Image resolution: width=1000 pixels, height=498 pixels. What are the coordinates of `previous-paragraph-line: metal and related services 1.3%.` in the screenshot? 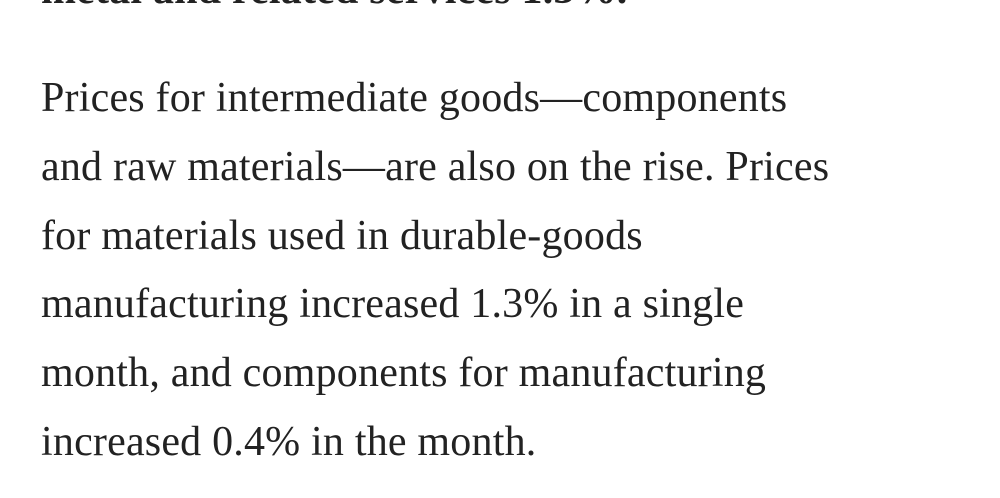 It's located at (334, 12).